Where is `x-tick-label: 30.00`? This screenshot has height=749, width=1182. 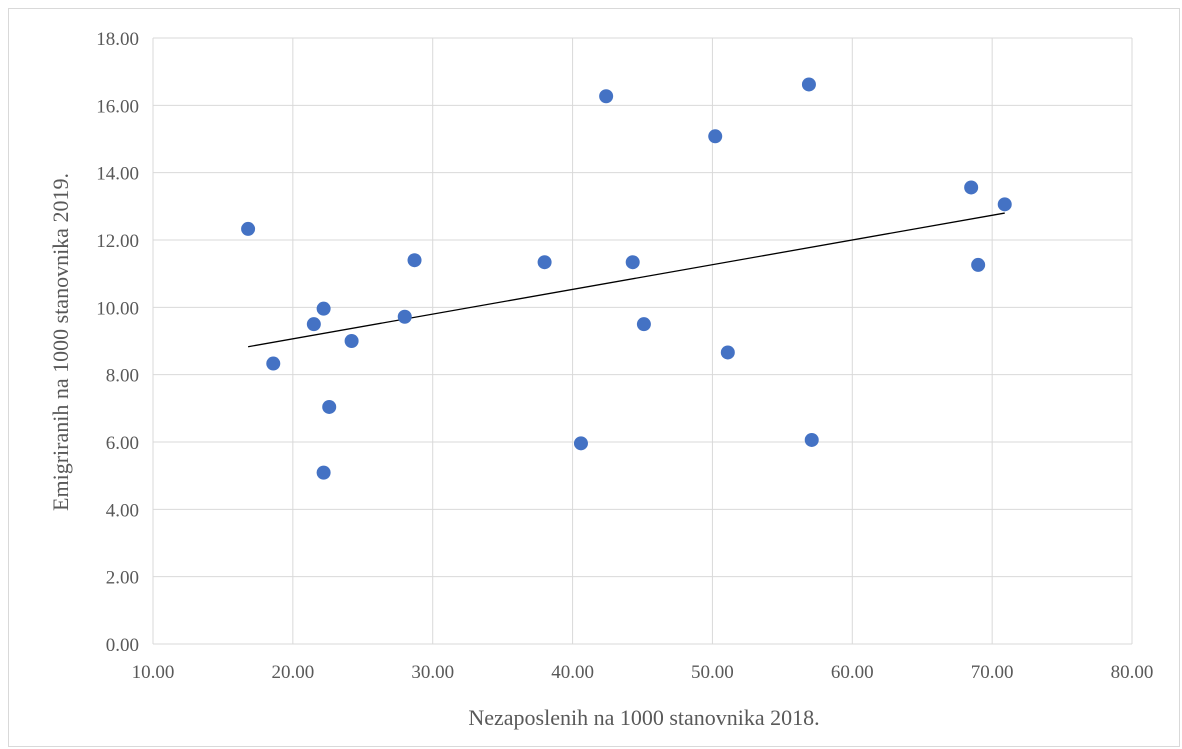
x-tick-label: 30.00 is located at coordinates (432, 672).